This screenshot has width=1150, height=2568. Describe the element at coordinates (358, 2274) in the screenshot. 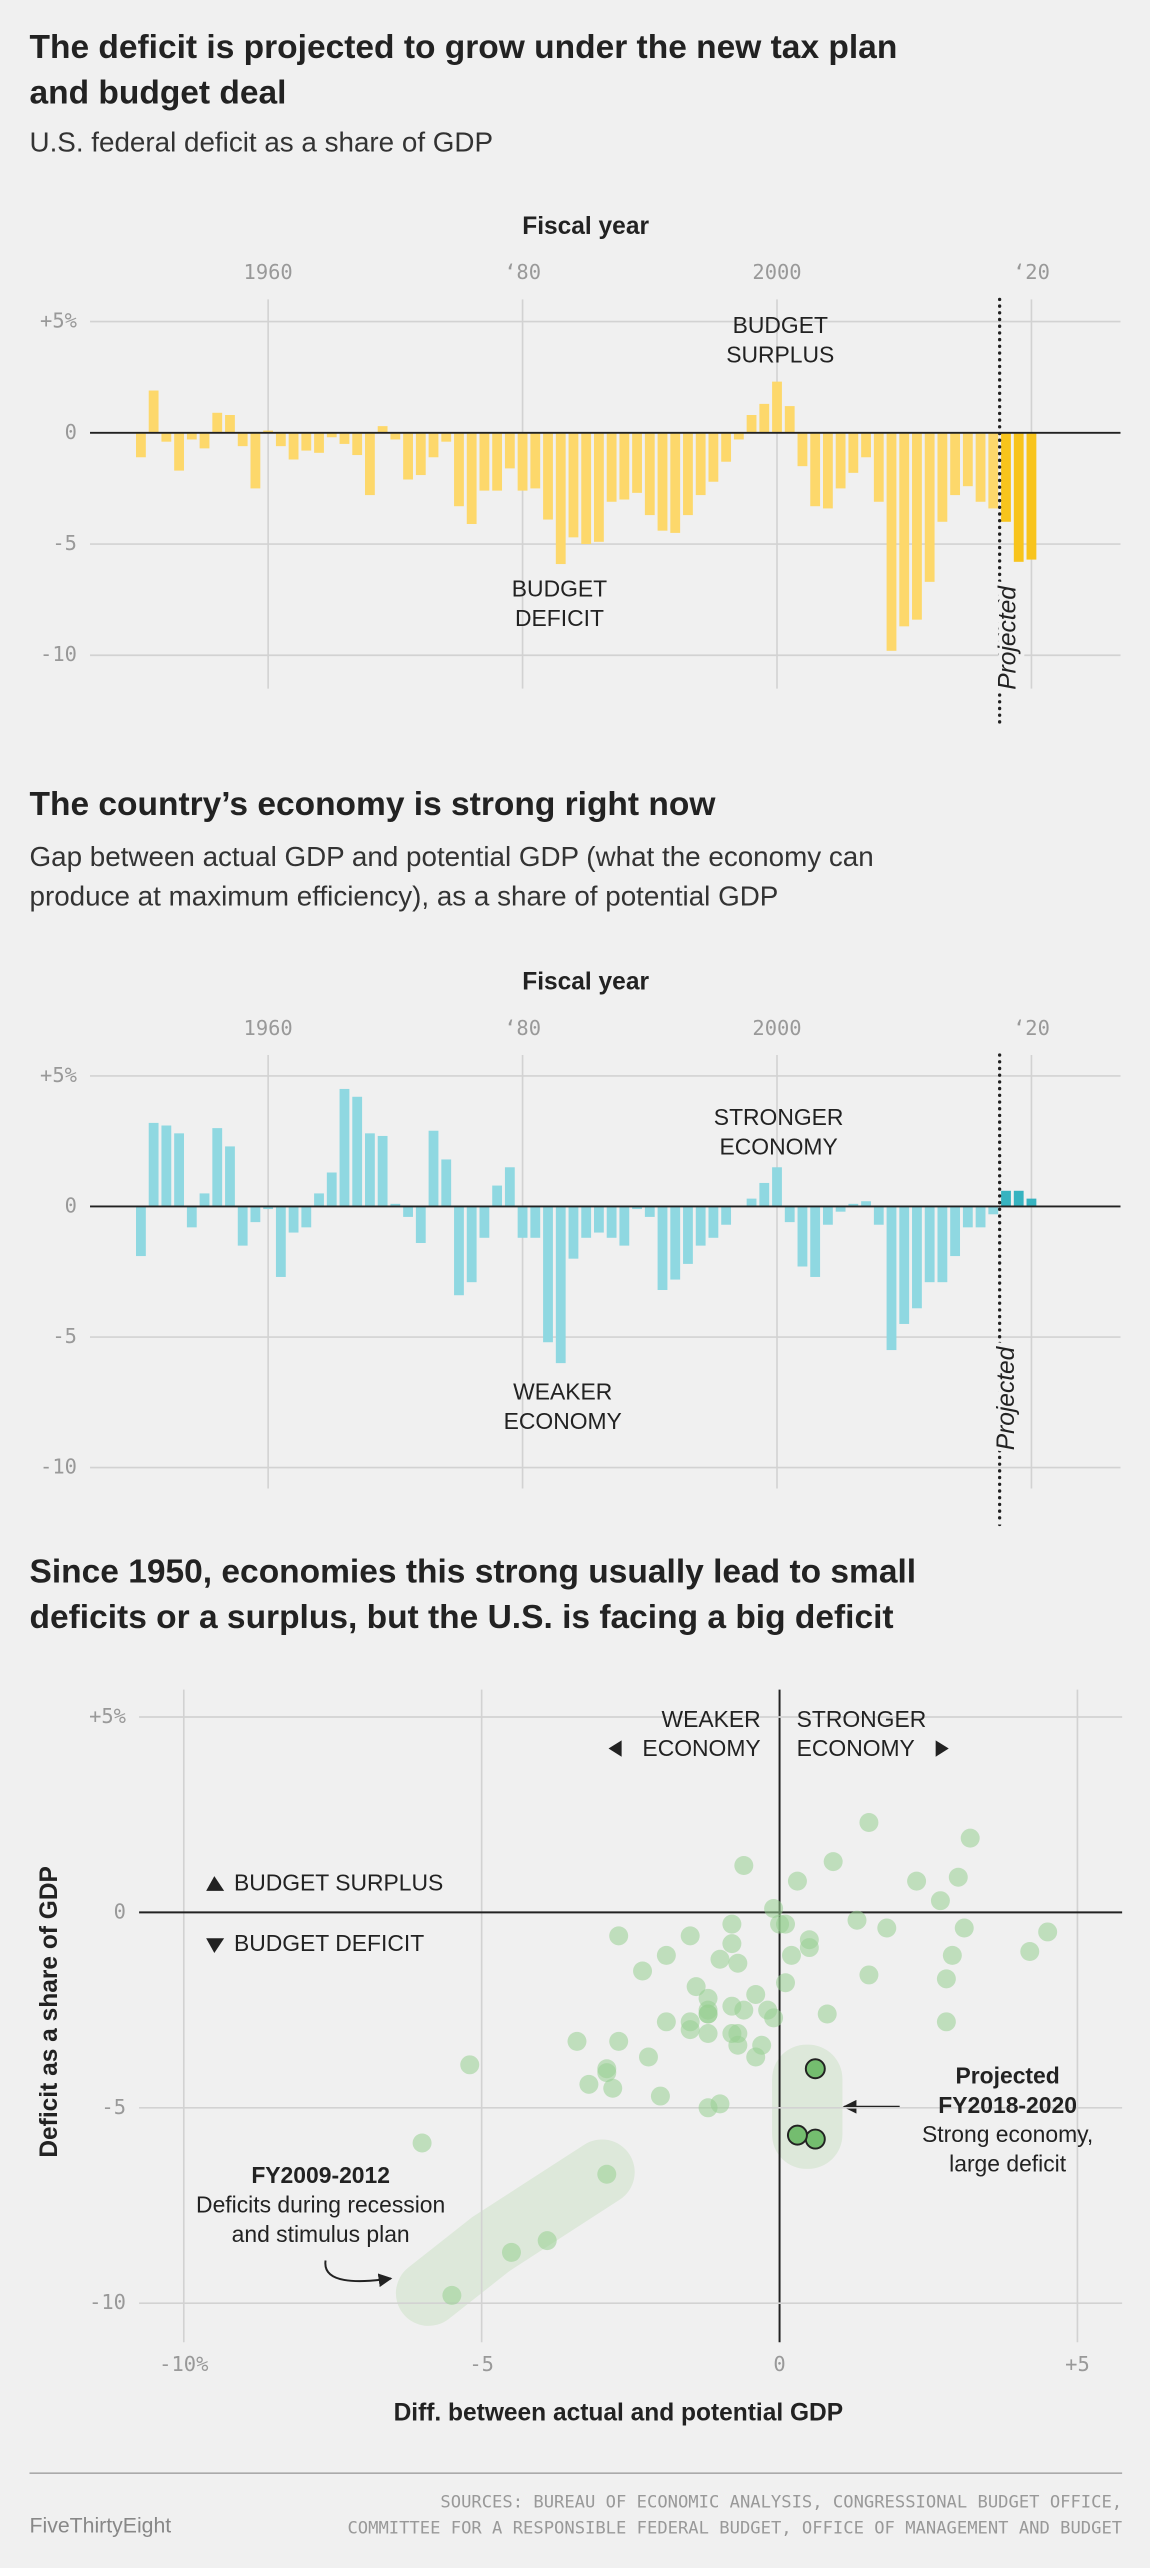

I see `callout-arrow` at that location.